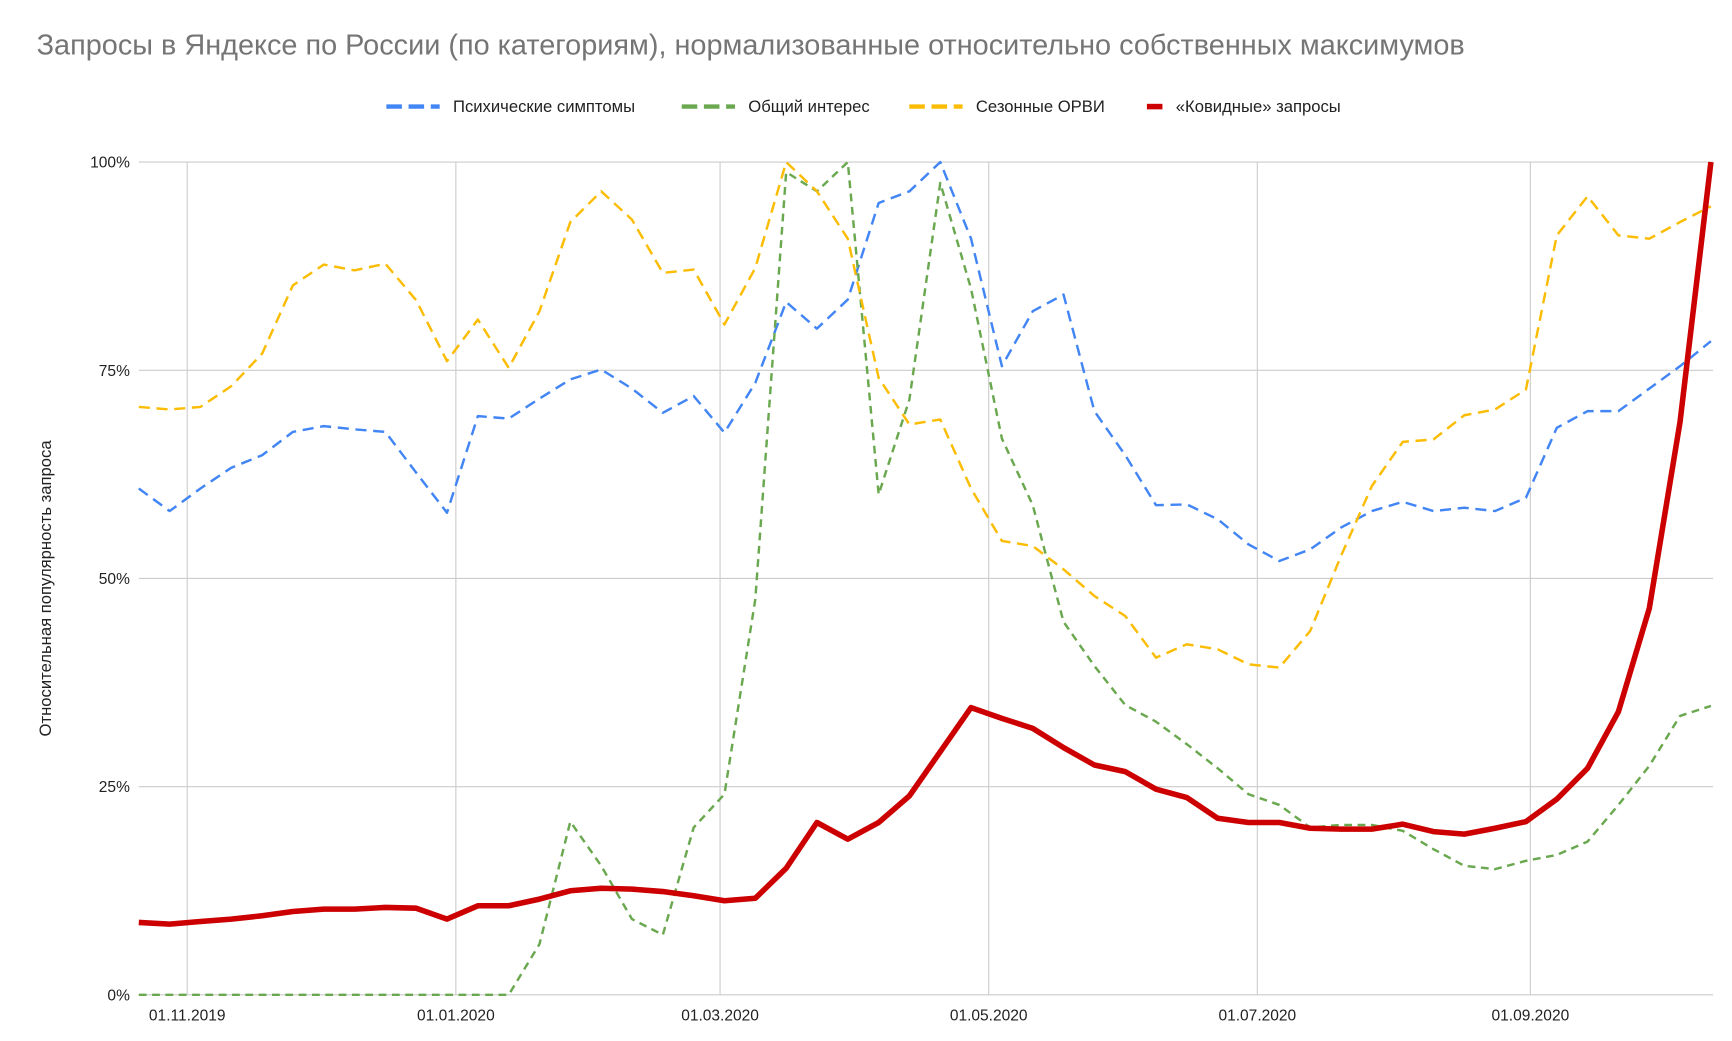  What do you see at coordinates (544, 106) in the screenshot?
I see `legend-label: Психические симптомы` at bounding box center [544, 106].